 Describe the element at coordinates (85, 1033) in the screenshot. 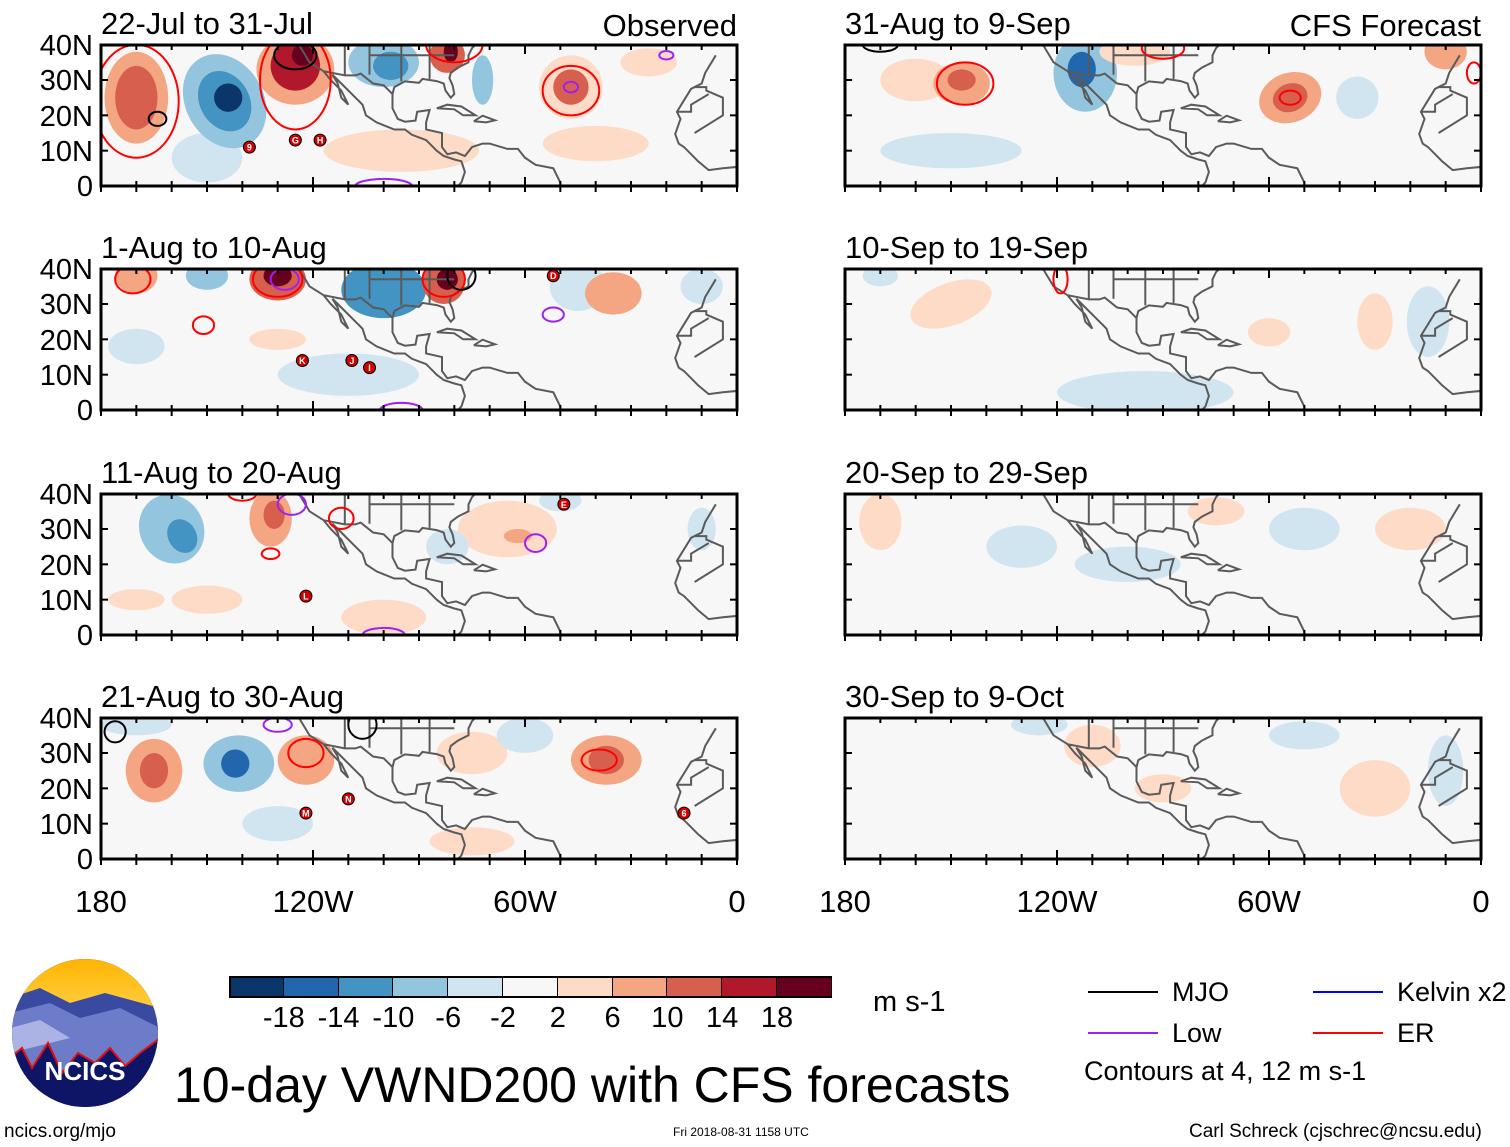

I see `ncics-logo: NCICS` at that location.